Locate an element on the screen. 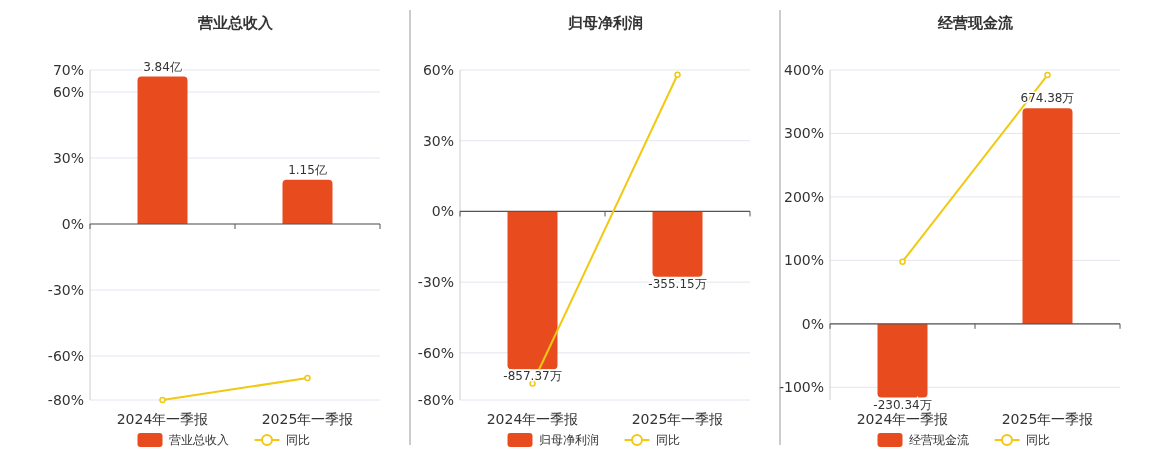 The image size is (1160, 450). y-tick-label: 100% is located at coordinates (803, 260).